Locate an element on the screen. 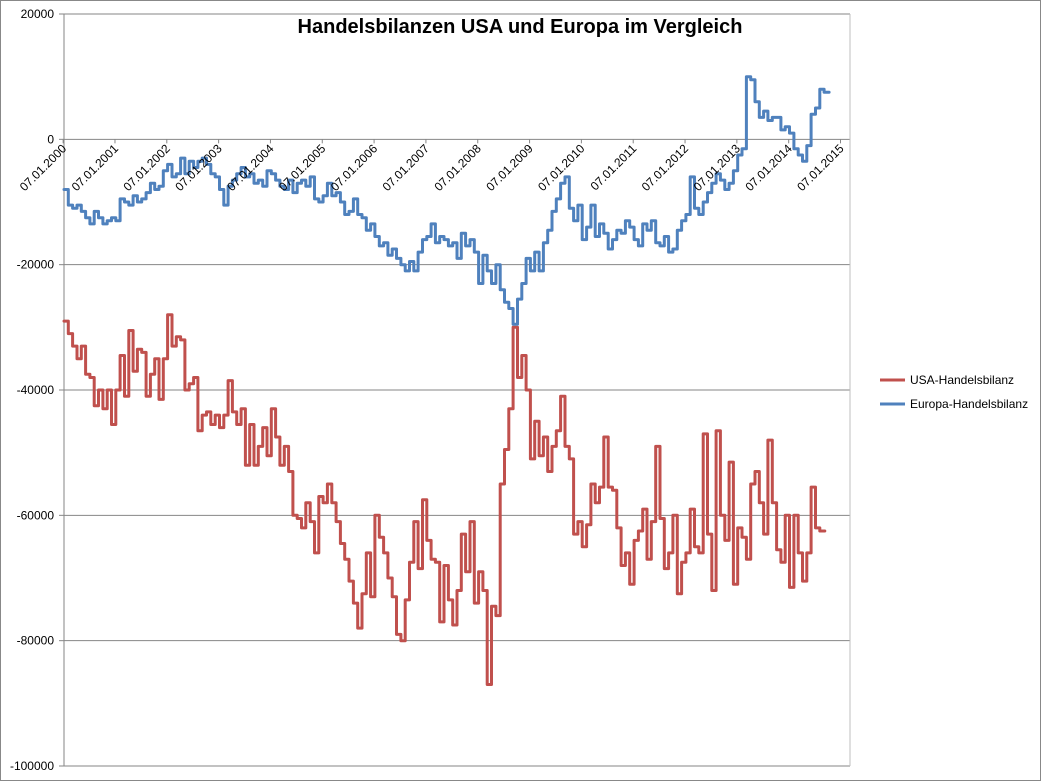  y-tick-label: -40000 is located at coordinates (36, 390).